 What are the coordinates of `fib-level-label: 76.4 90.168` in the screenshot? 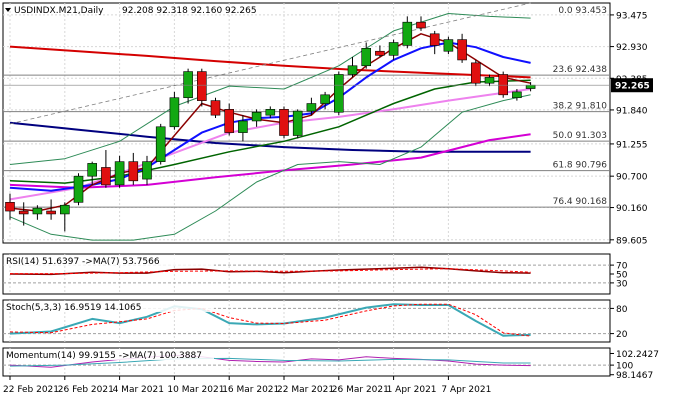 It's located at (580, 202).